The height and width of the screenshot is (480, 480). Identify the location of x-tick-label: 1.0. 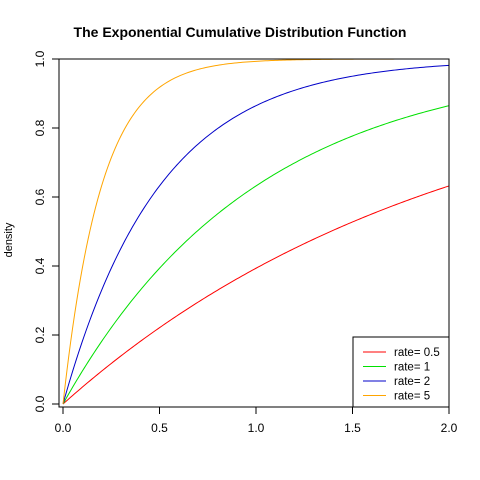
(256, 428).